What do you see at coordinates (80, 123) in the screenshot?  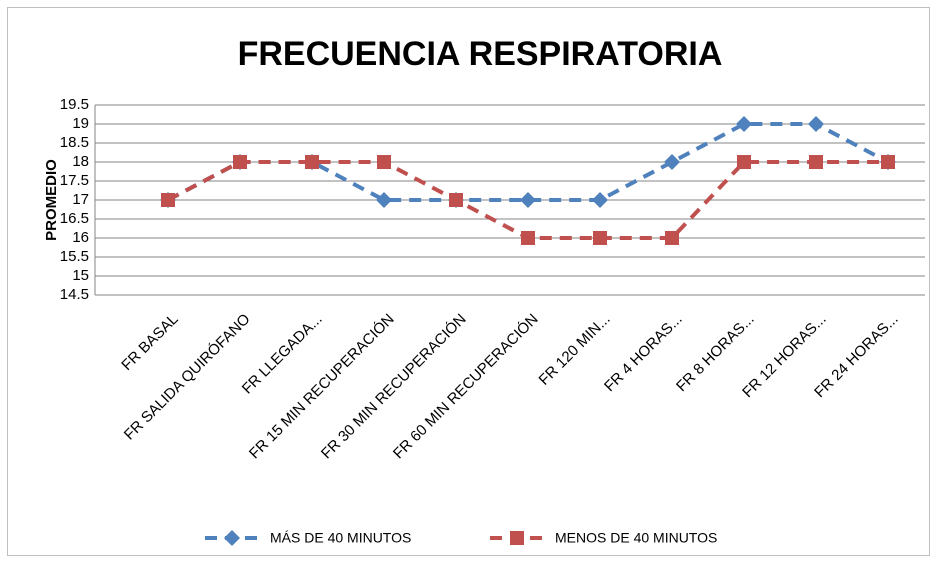 I see `y-tick-label: 19` at bounding box center [80, 123].